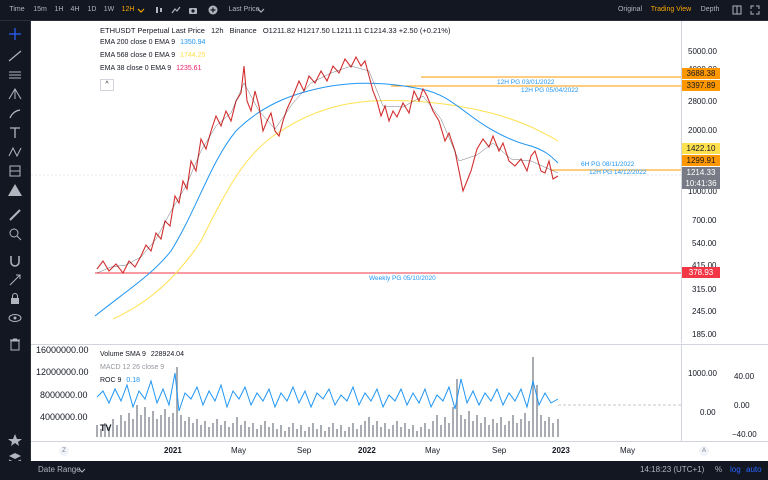  I want to click on volume-value: 228924.04, so click(167, 354).